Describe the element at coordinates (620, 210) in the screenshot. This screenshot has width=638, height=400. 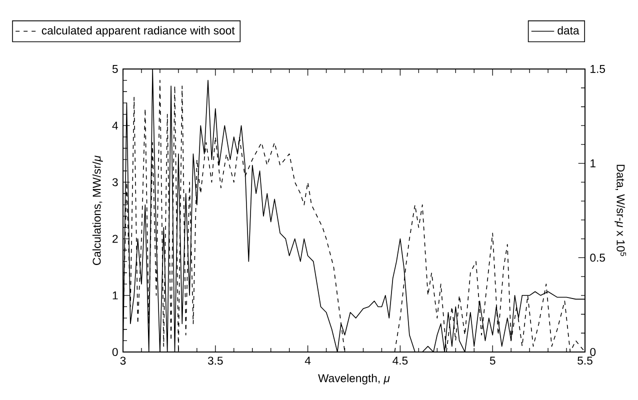
I see `y2-axis-title: Data, W/sr-μ x 10$^{5}$` at that location.